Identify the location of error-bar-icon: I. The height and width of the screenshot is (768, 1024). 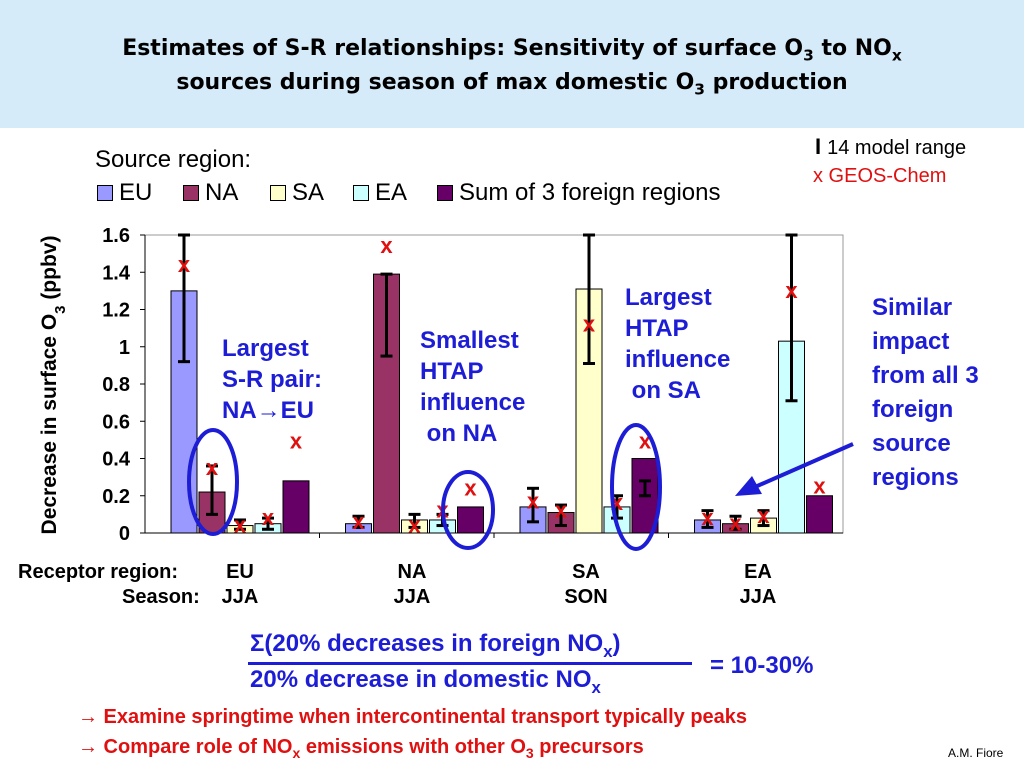
(818, 146).